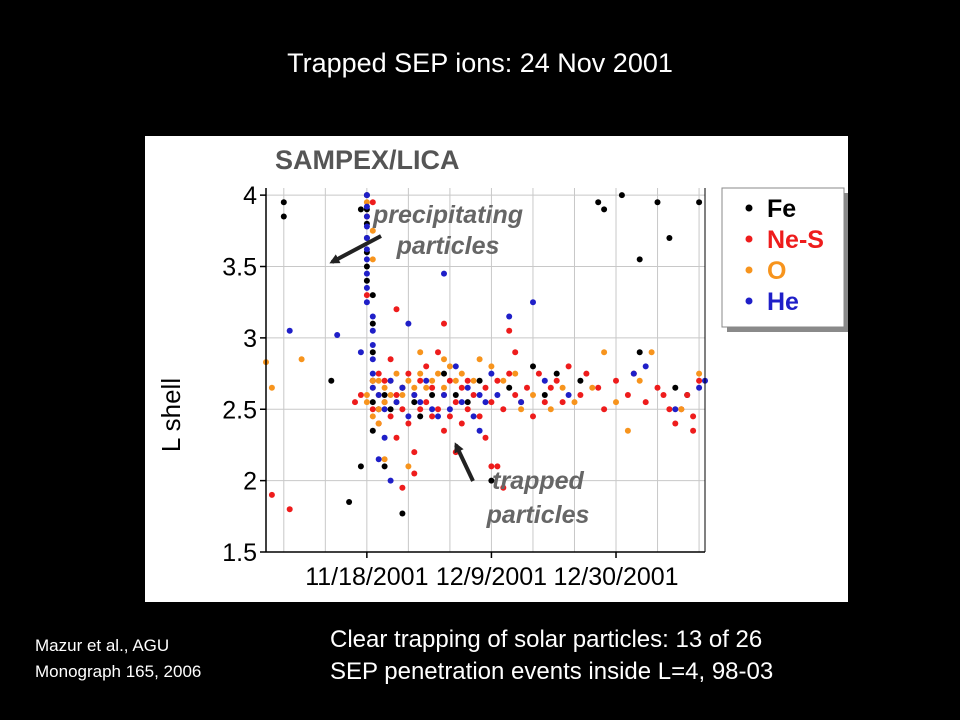 The width and height of the screenshot is (960, 720). What do you see at coordinates (355, 249) in the screenshot?
I see `precipitating-arrow` at bounding box center [355, 249].